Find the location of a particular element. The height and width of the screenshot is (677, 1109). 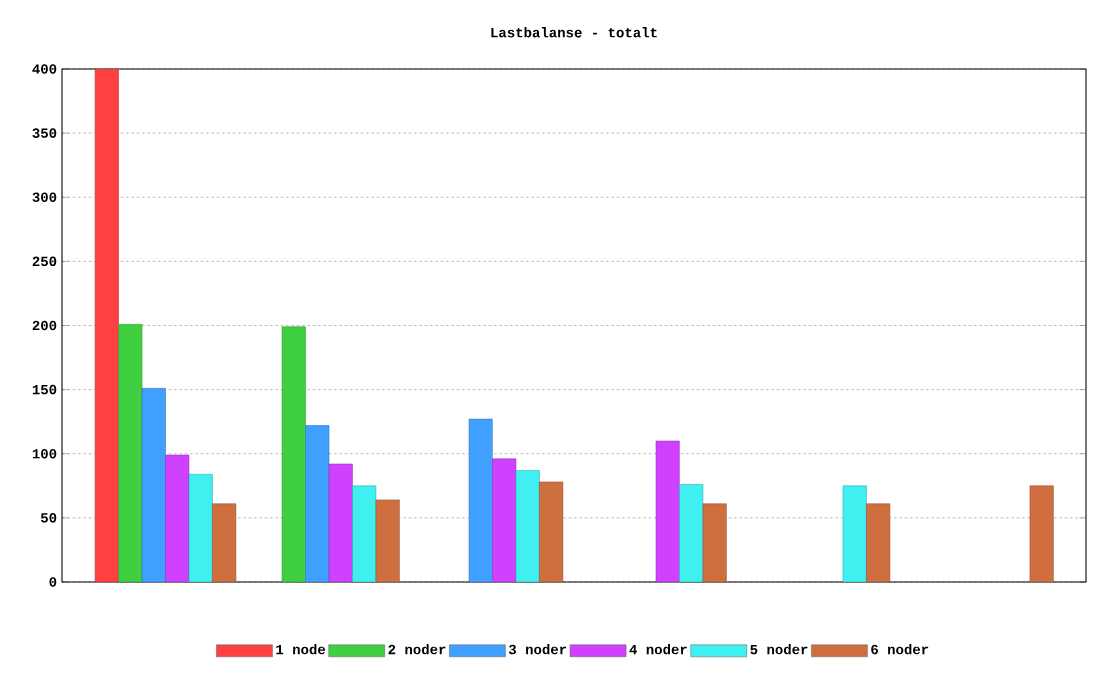

y-tick-label: 150 is located at coordinates (44, 389).